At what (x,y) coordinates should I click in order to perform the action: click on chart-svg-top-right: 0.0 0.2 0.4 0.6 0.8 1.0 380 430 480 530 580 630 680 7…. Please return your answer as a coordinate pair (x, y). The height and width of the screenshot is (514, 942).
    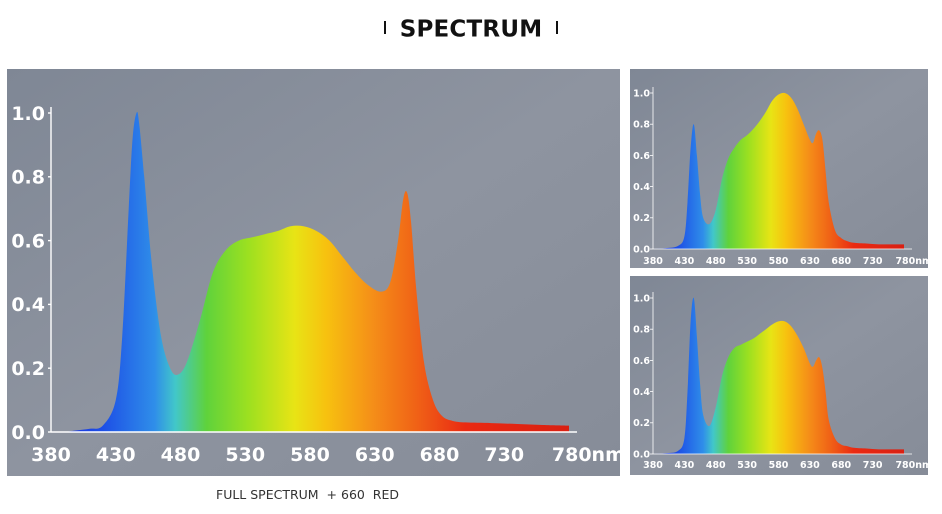
    Looking at the image, I should click on (779, 168).